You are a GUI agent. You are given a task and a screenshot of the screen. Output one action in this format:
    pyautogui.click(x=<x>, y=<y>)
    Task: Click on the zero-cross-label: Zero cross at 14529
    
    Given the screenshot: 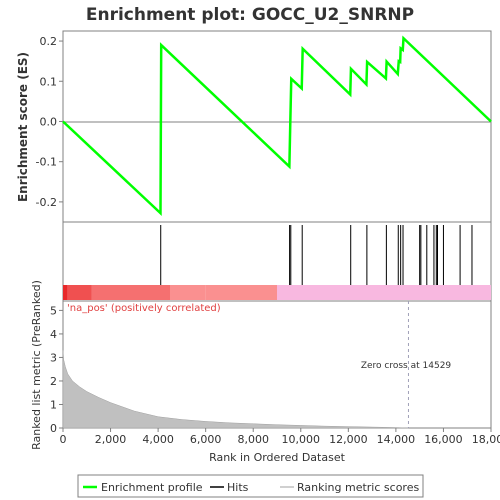 What is the action you would take?
    pyautogui.click(x=406, y=366)
    